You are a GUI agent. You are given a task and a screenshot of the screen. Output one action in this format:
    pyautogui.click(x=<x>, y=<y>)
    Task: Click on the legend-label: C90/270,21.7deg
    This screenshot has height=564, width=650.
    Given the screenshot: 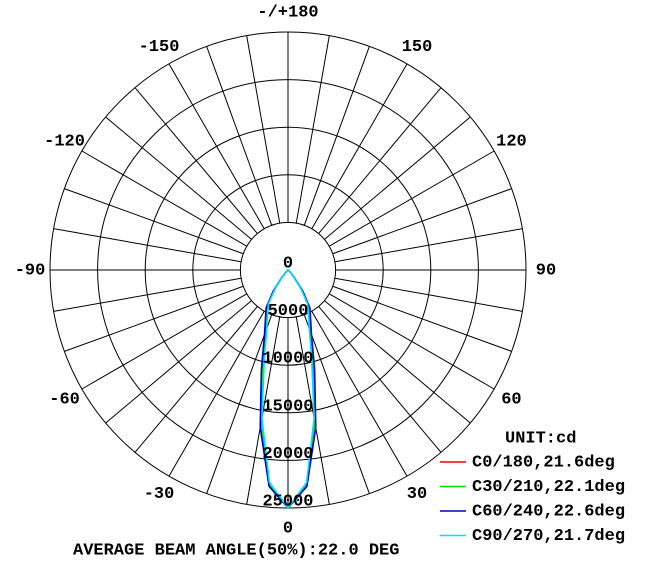 What is the action you would take?
    pyautogui.click(x=548, y=536)
    